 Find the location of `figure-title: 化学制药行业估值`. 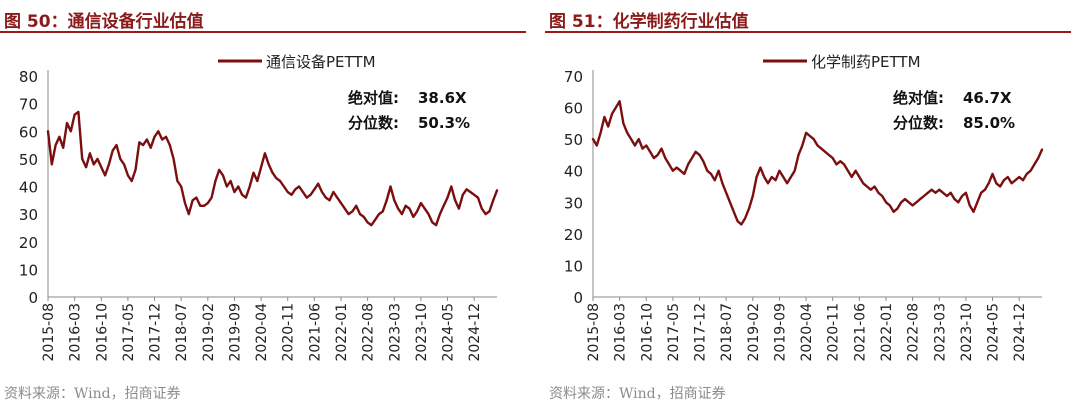

figure-title: 化学制药行业估值 is located at coordinates (680, 22).